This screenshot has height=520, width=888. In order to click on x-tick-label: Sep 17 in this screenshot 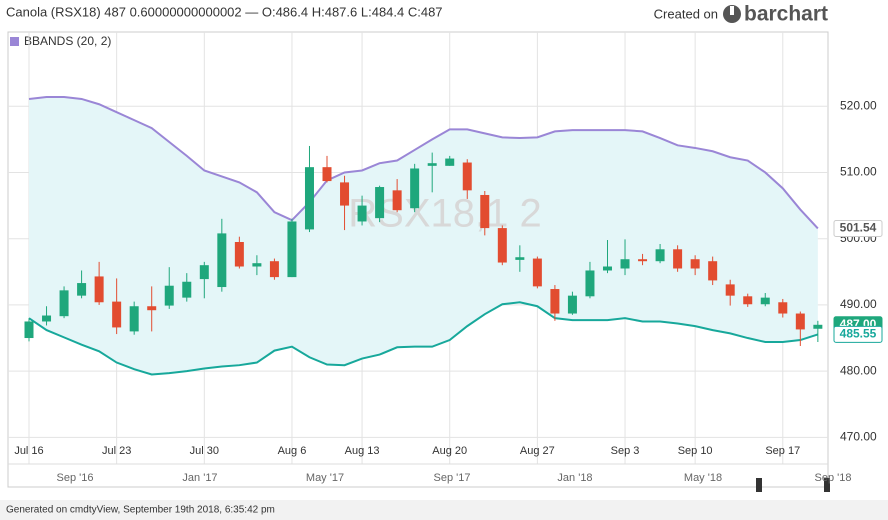, I will do `click(782, 451)`.